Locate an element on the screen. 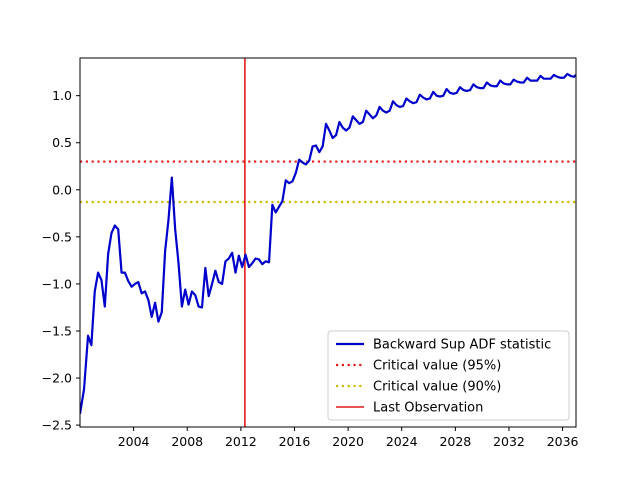  x-tick-label: 2032 is located at coordinates (509, 441).